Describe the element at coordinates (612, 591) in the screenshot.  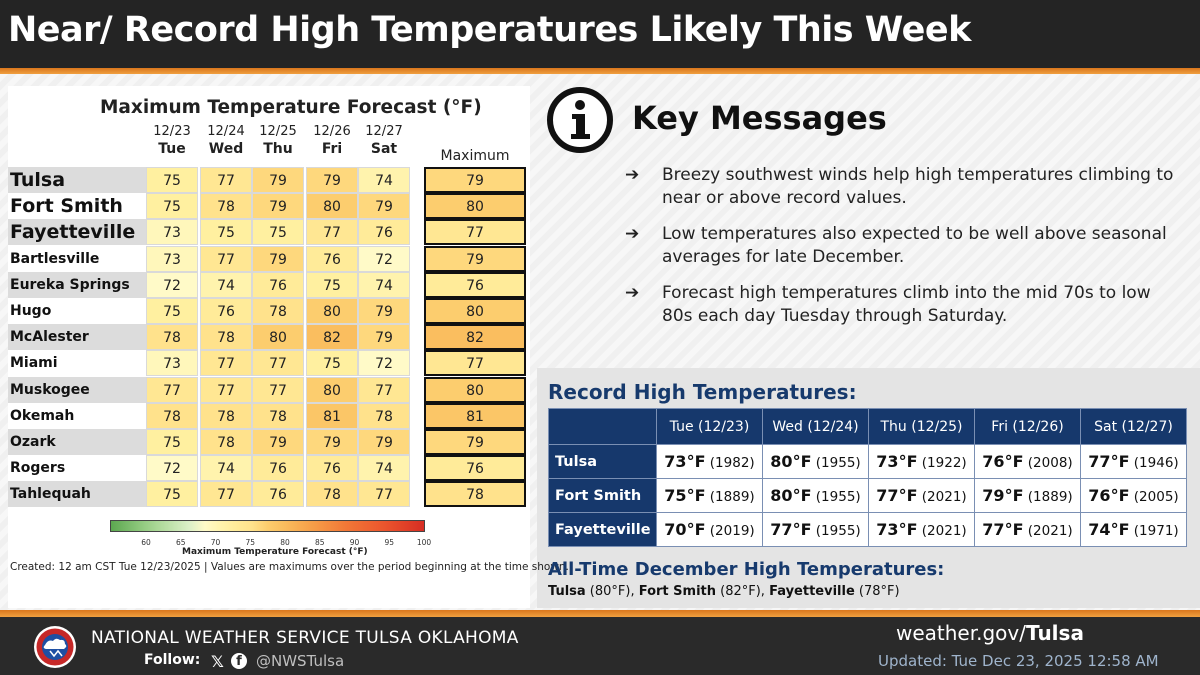
I see `alltime-value: (80°F),` at that location.